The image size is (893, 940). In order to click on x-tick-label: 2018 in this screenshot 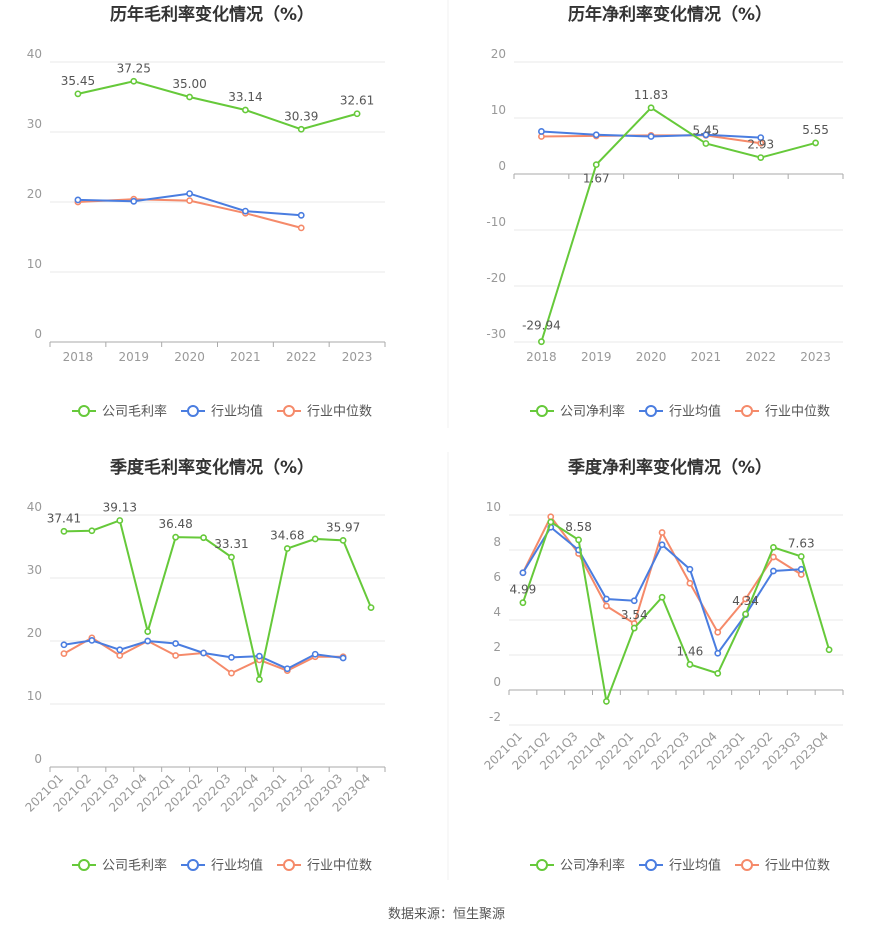, I will do `click(78, 357)`.